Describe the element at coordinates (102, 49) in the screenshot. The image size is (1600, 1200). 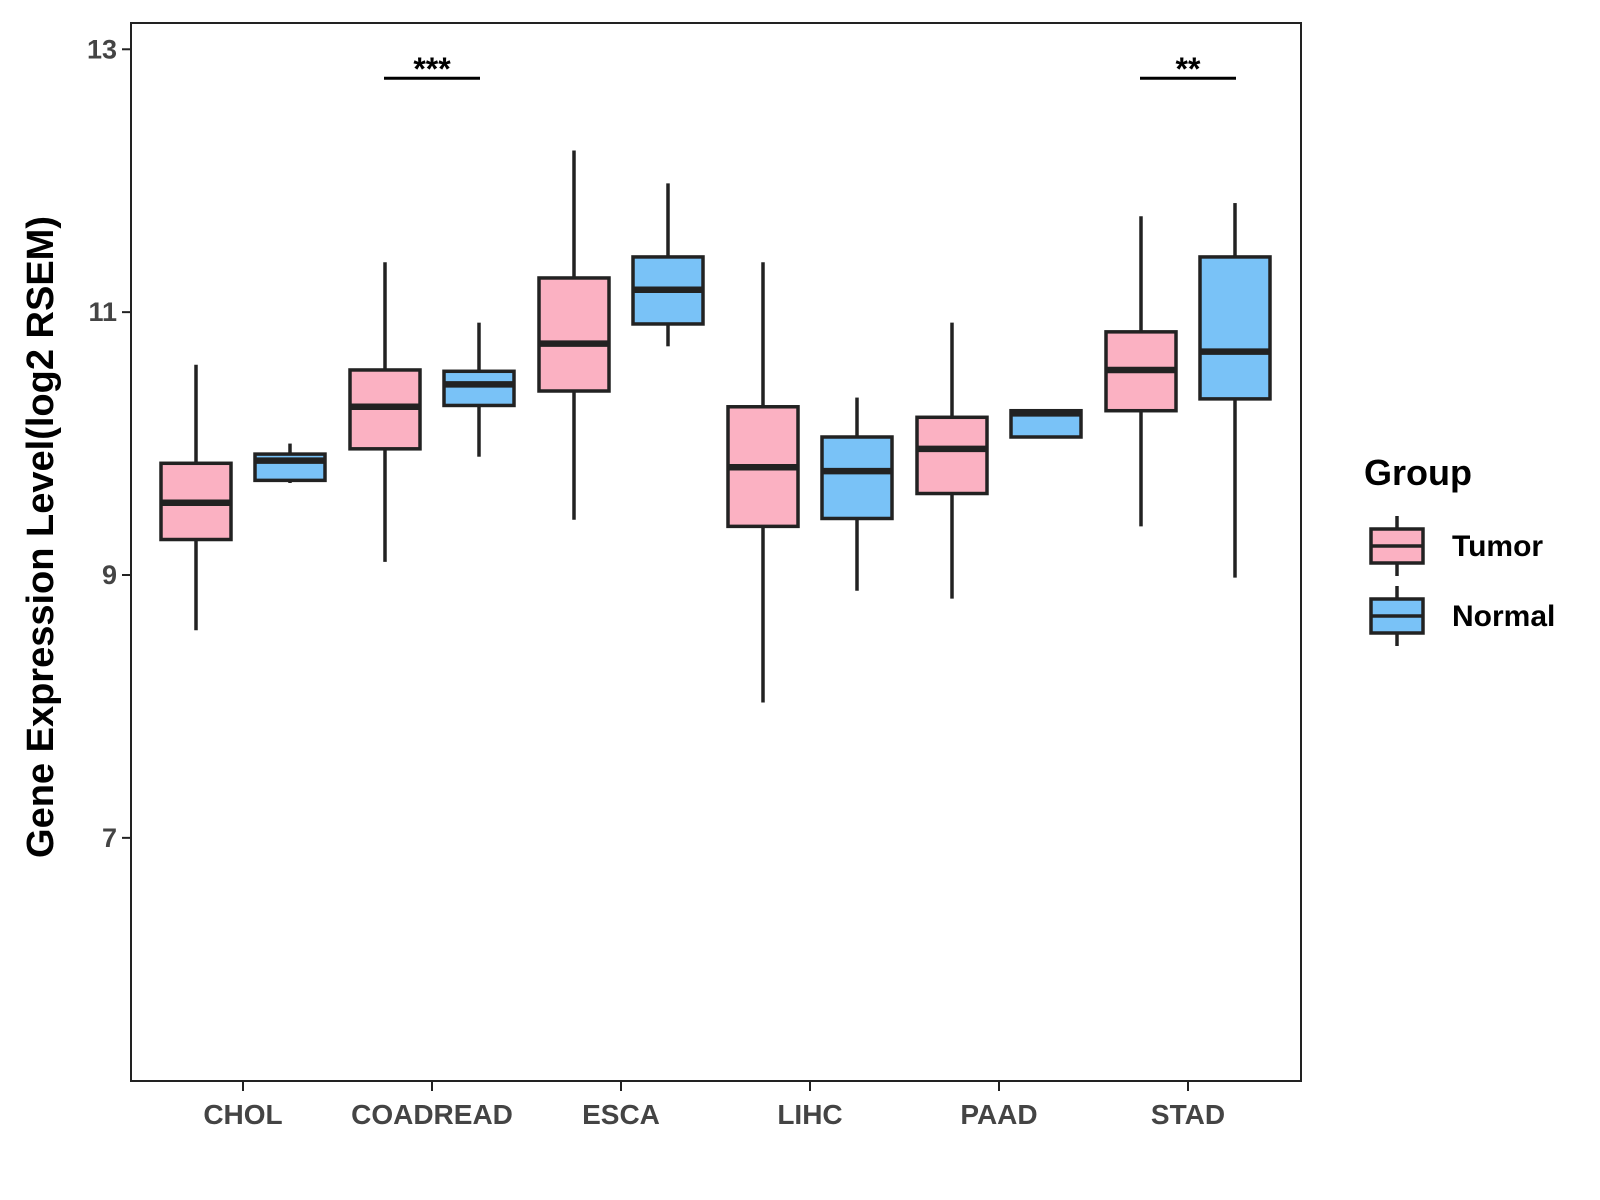
I see `y-tick-label: 13` at that location.